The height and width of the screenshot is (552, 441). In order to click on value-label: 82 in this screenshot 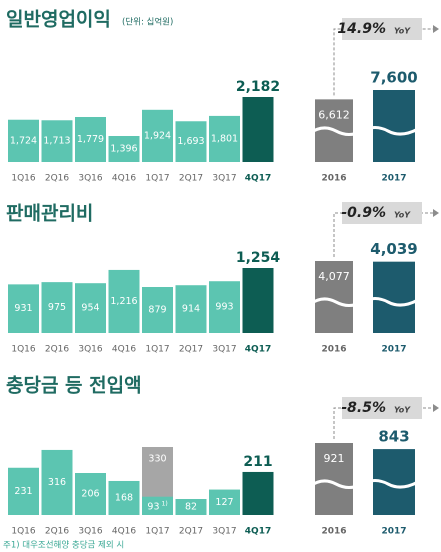, I will do `click(191, 507)`.